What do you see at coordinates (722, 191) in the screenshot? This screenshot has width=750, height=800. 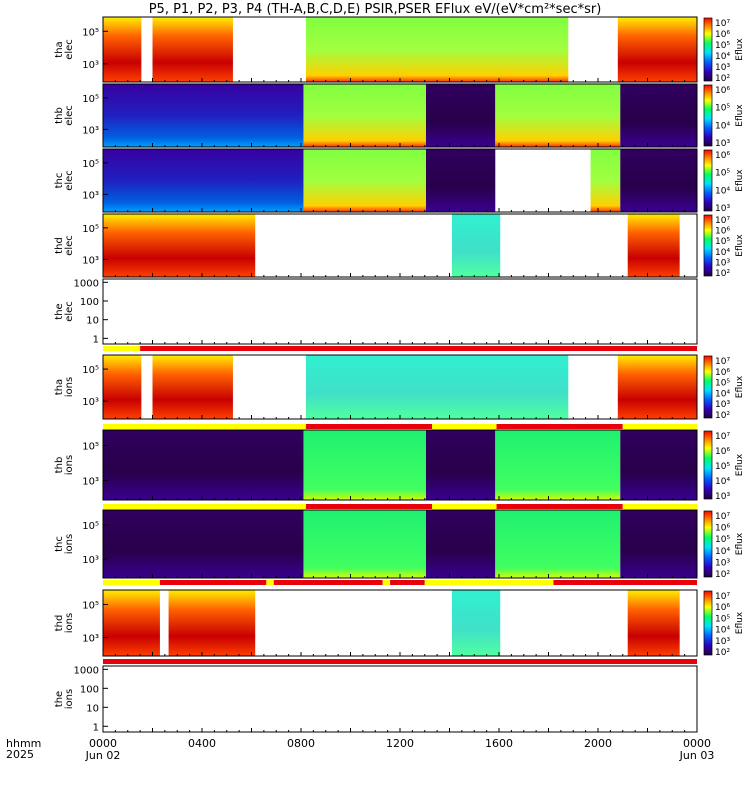 I see `colorbar-tick-thc-elec: 10⁴` at bounding box center [722, 191].